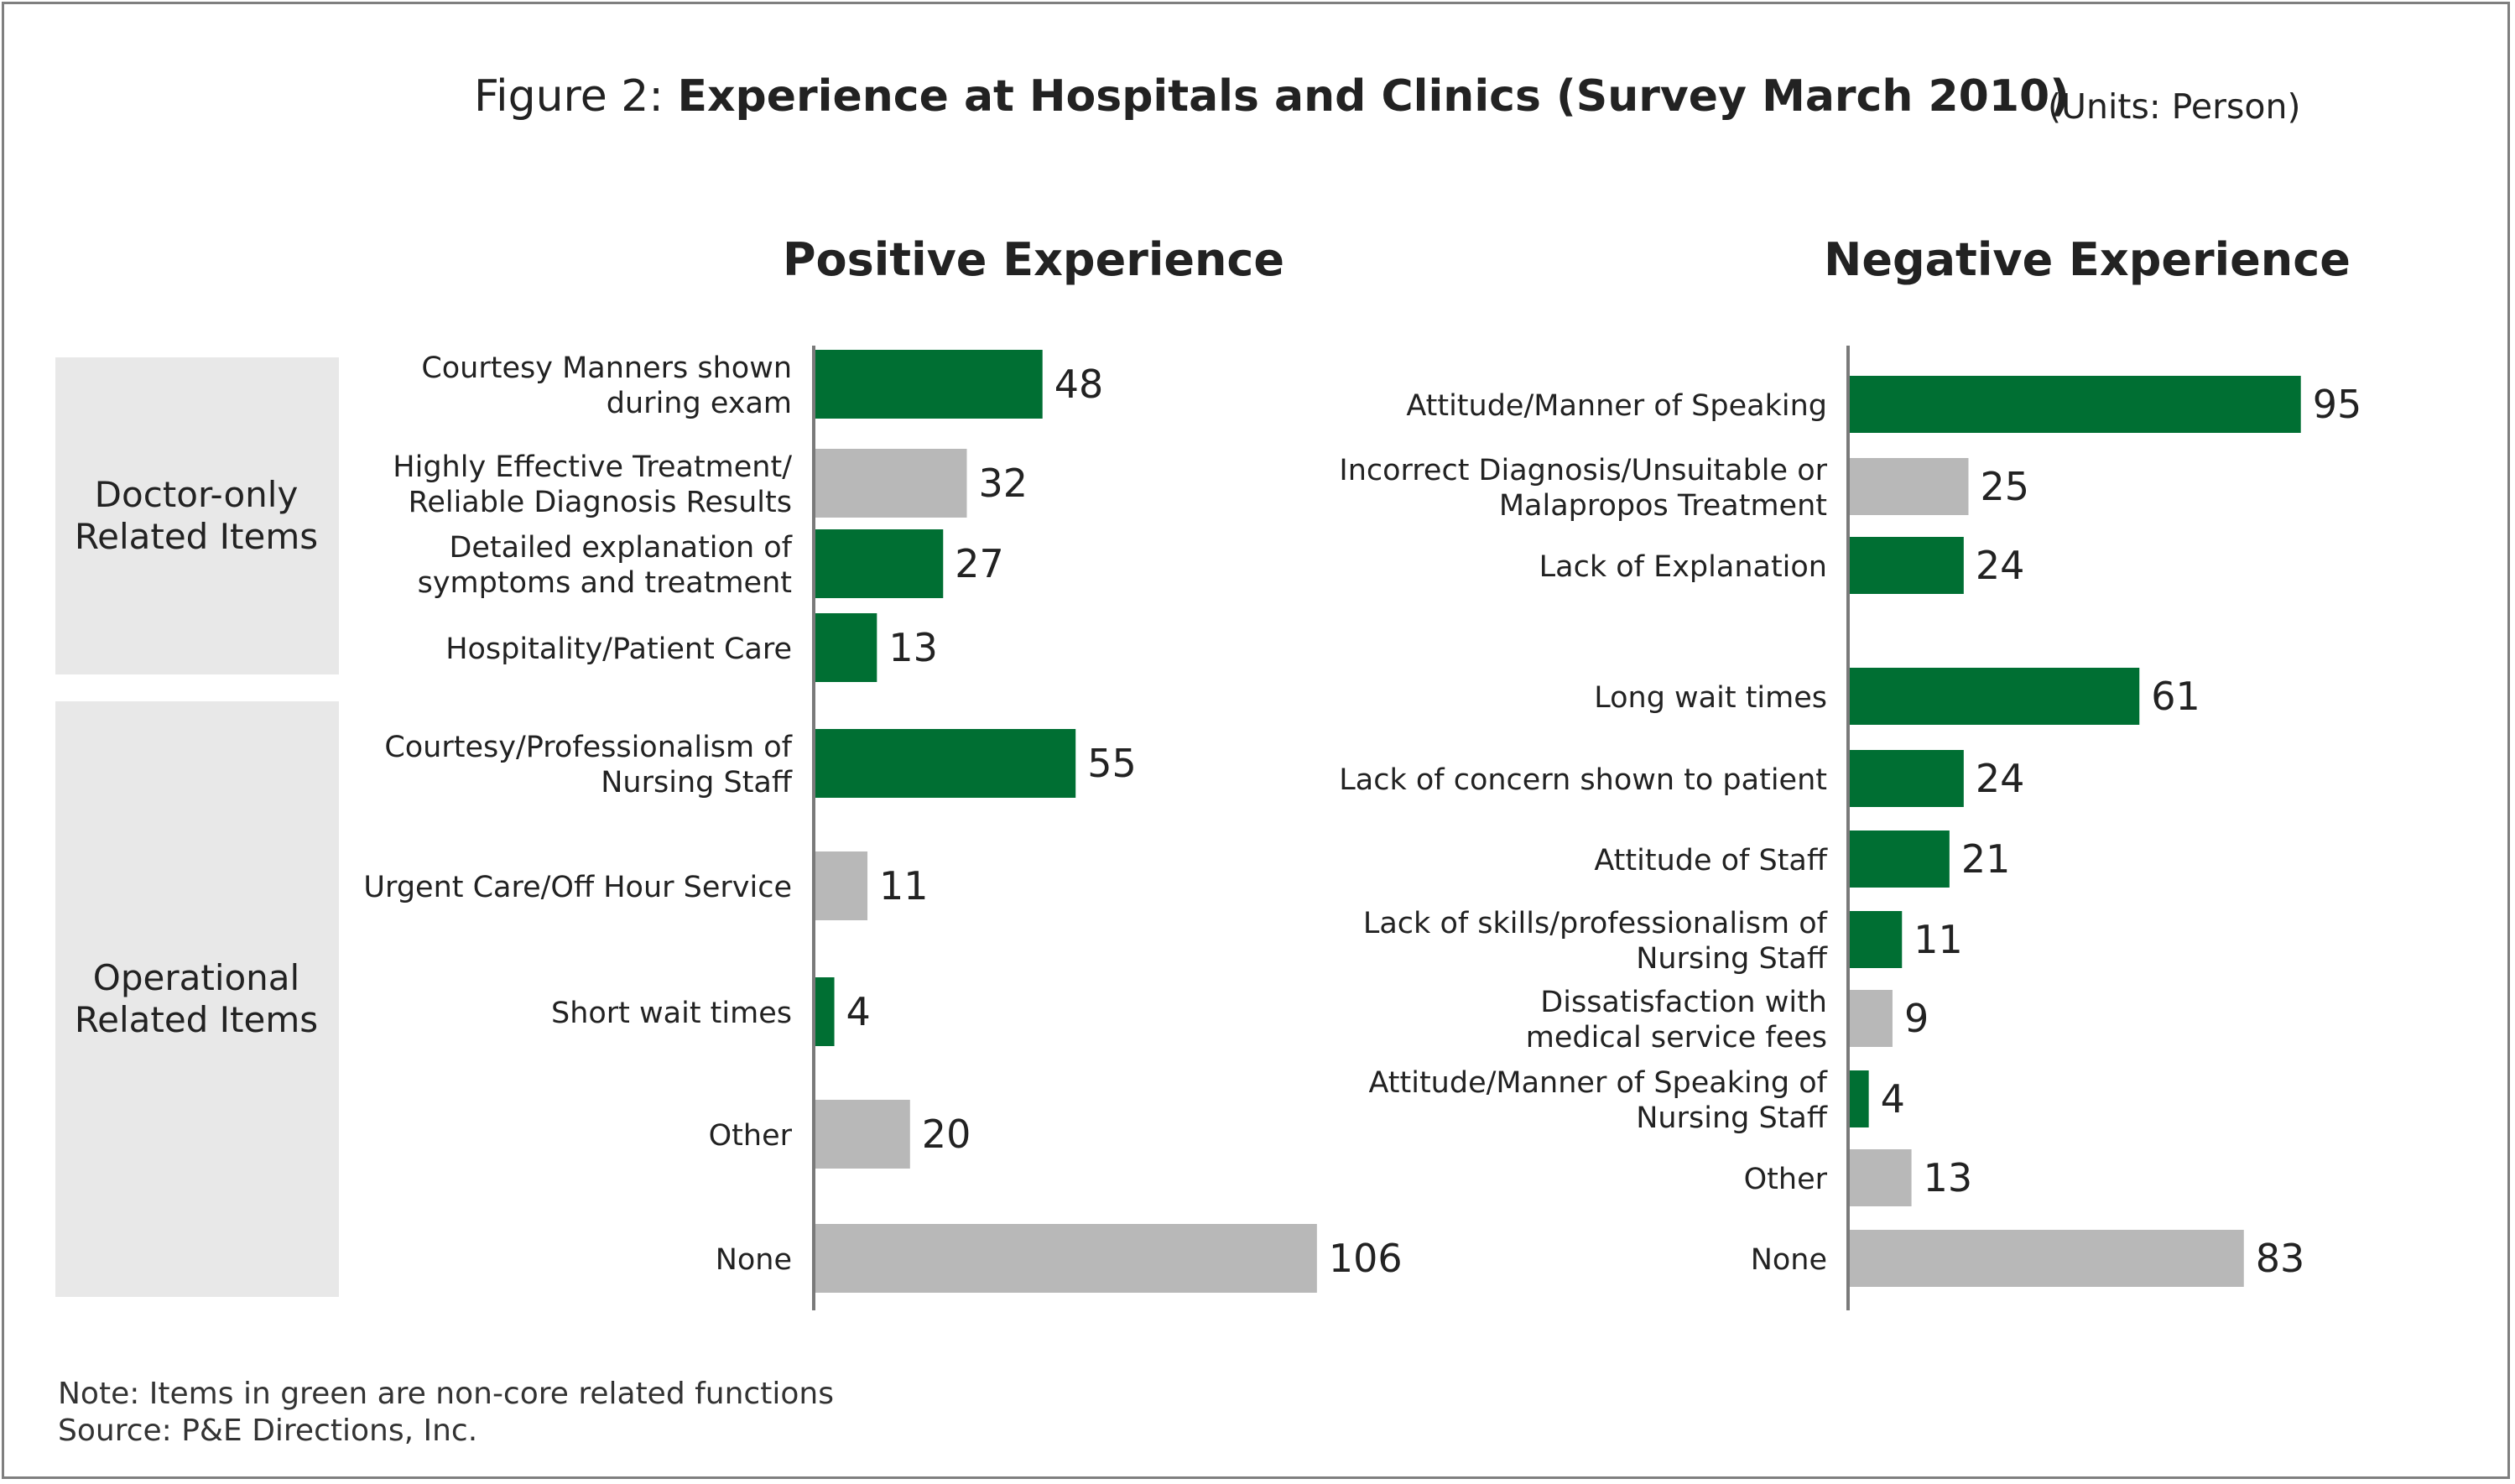  Describe the element at coordinates (1676, 1037) in the screenshot. I see `category-label: medical service fees` at that location.